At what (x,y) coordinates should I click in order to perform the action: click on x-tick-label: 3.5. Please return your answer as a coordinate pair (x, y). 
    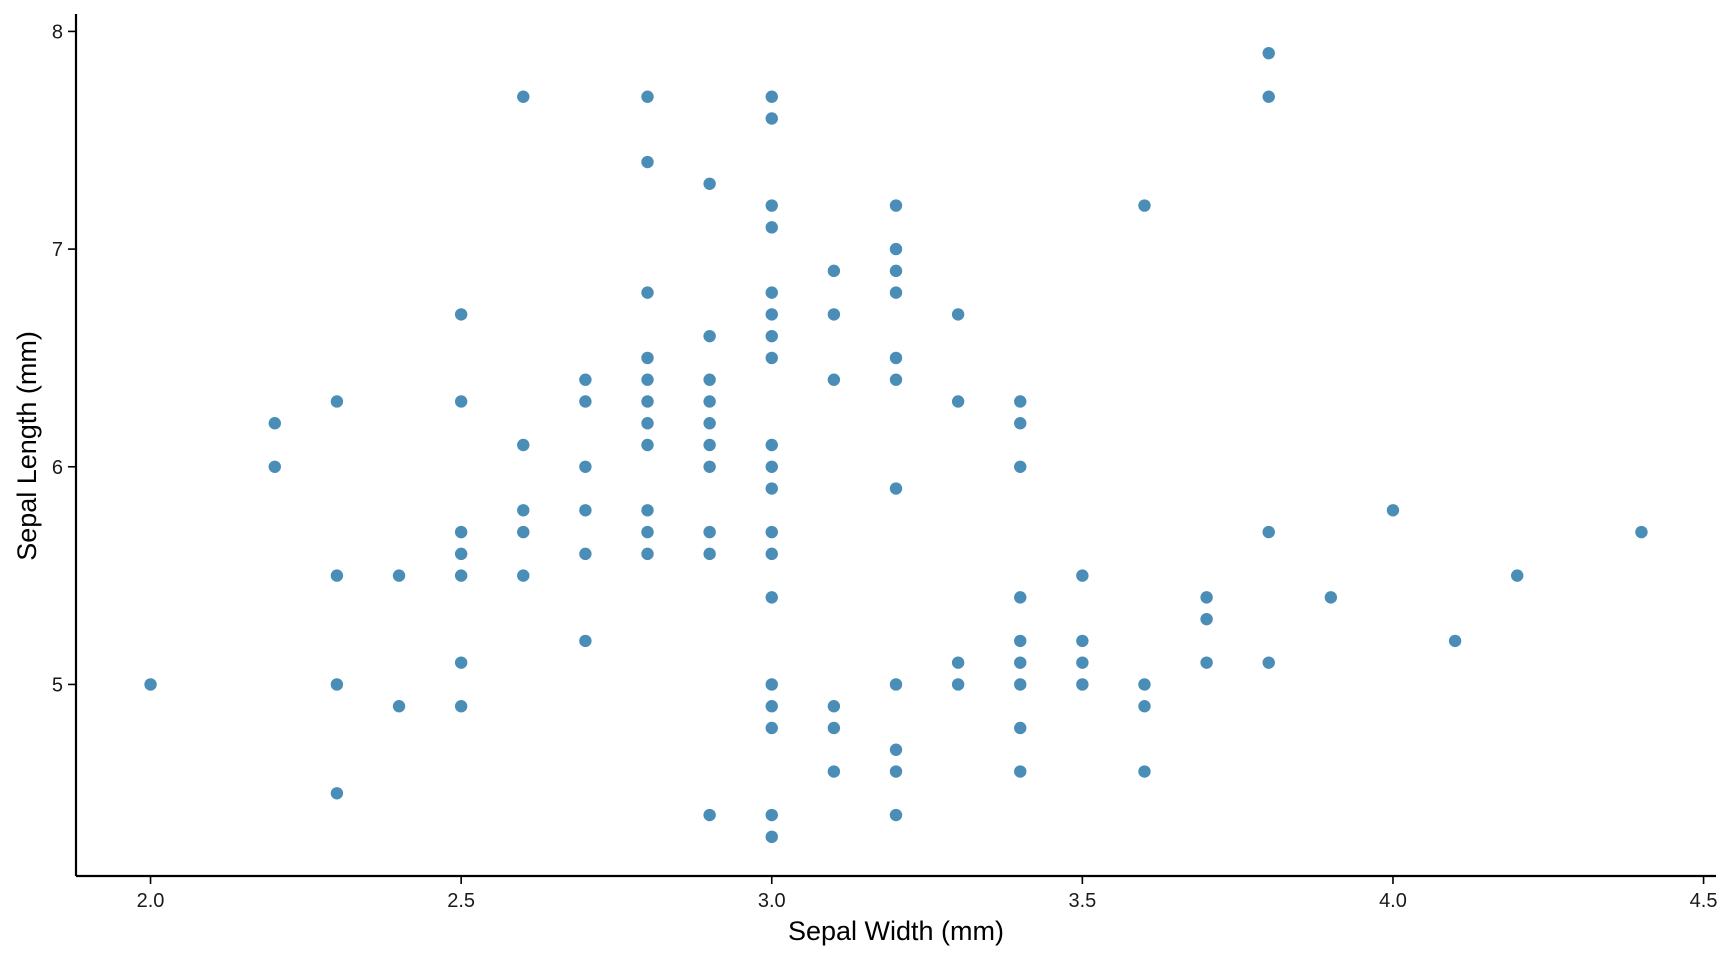
    Looking at the image, I should click on (1082, 901).